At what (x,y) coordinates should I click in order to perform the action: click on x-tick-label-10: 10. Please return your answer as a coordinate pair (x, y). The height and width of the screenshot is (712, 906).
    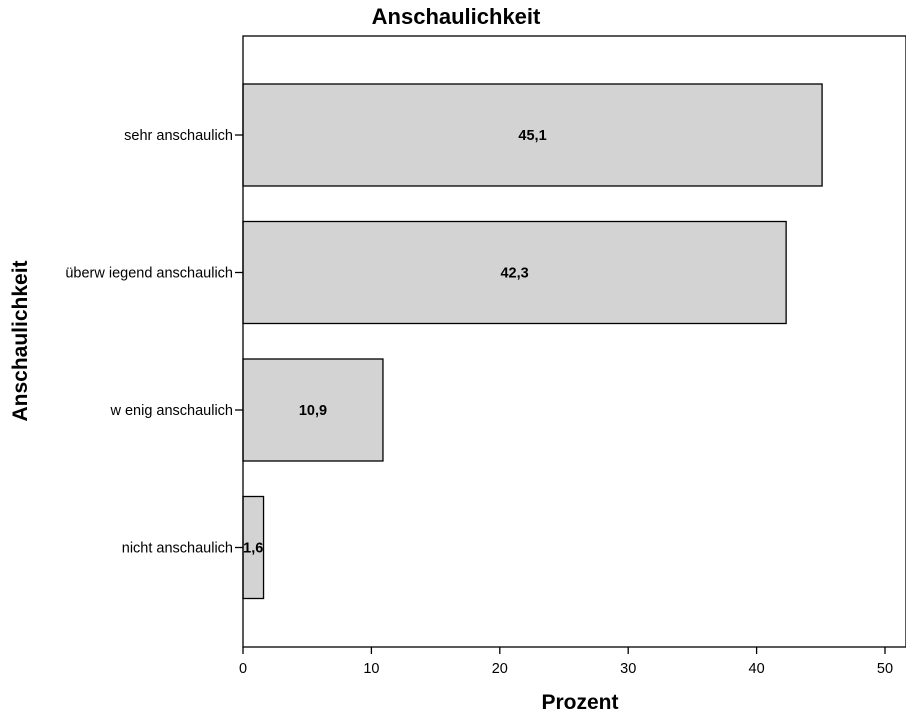
    Looking at the image, I should click on (371, 669).